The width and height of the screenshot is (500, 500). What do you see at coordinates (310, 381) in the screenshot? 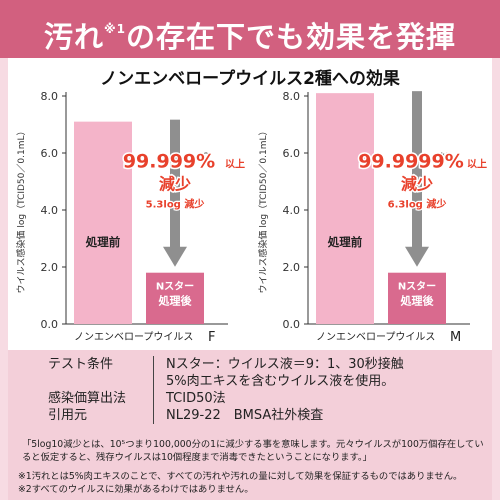
I see `condition-value: 5%肉エキスを含むウイルス液を使用。` at bounding box center [310, 381].